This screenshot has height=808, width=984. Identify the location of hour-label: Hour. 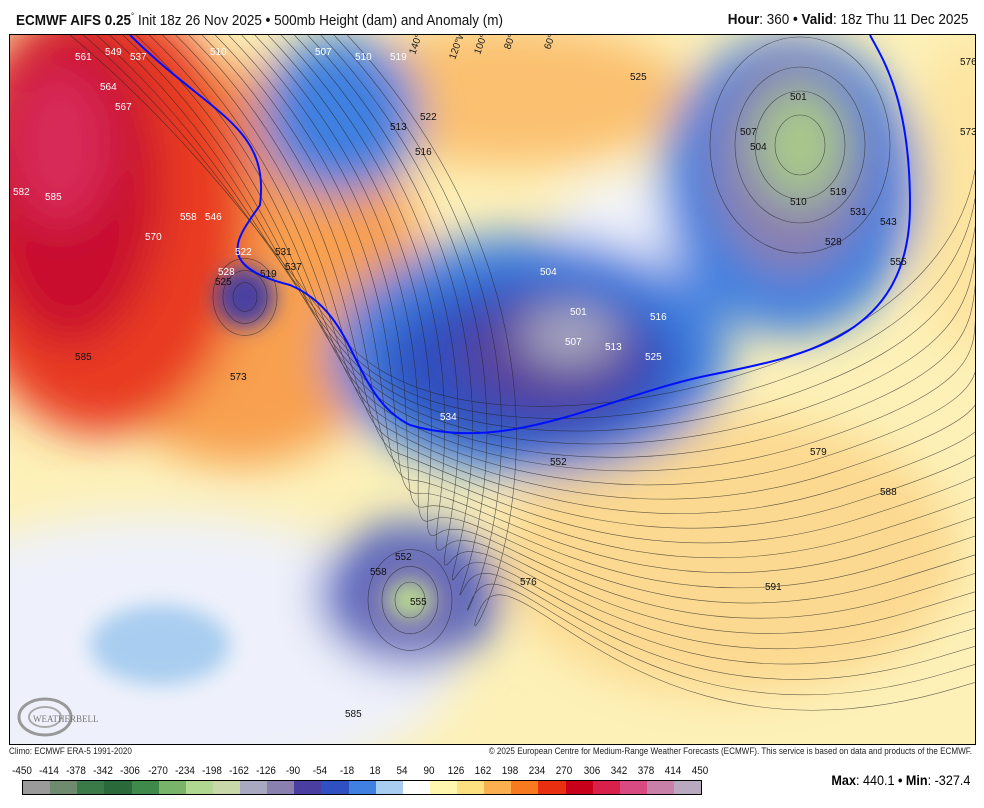
(743, 19).